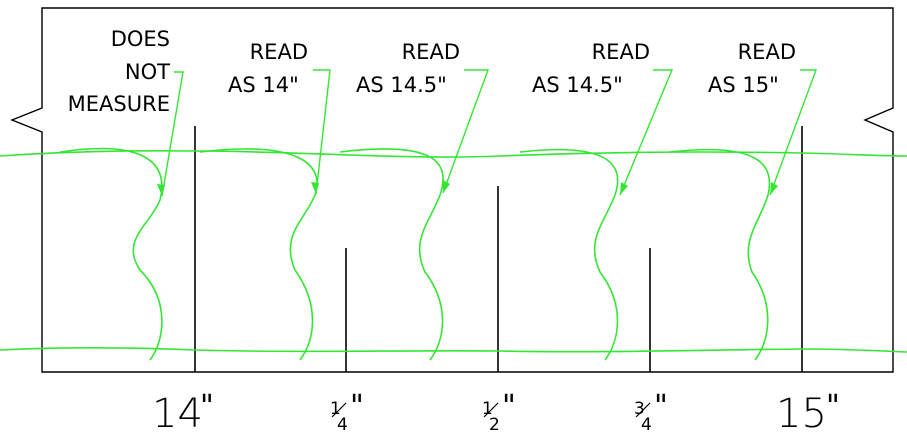 The height and width of the screenshot is (438, 907). What do you see at coordinates (621, 52) in the screenshot?
I see `annotation-4-line1: READ` at bounding box center [621, 52].